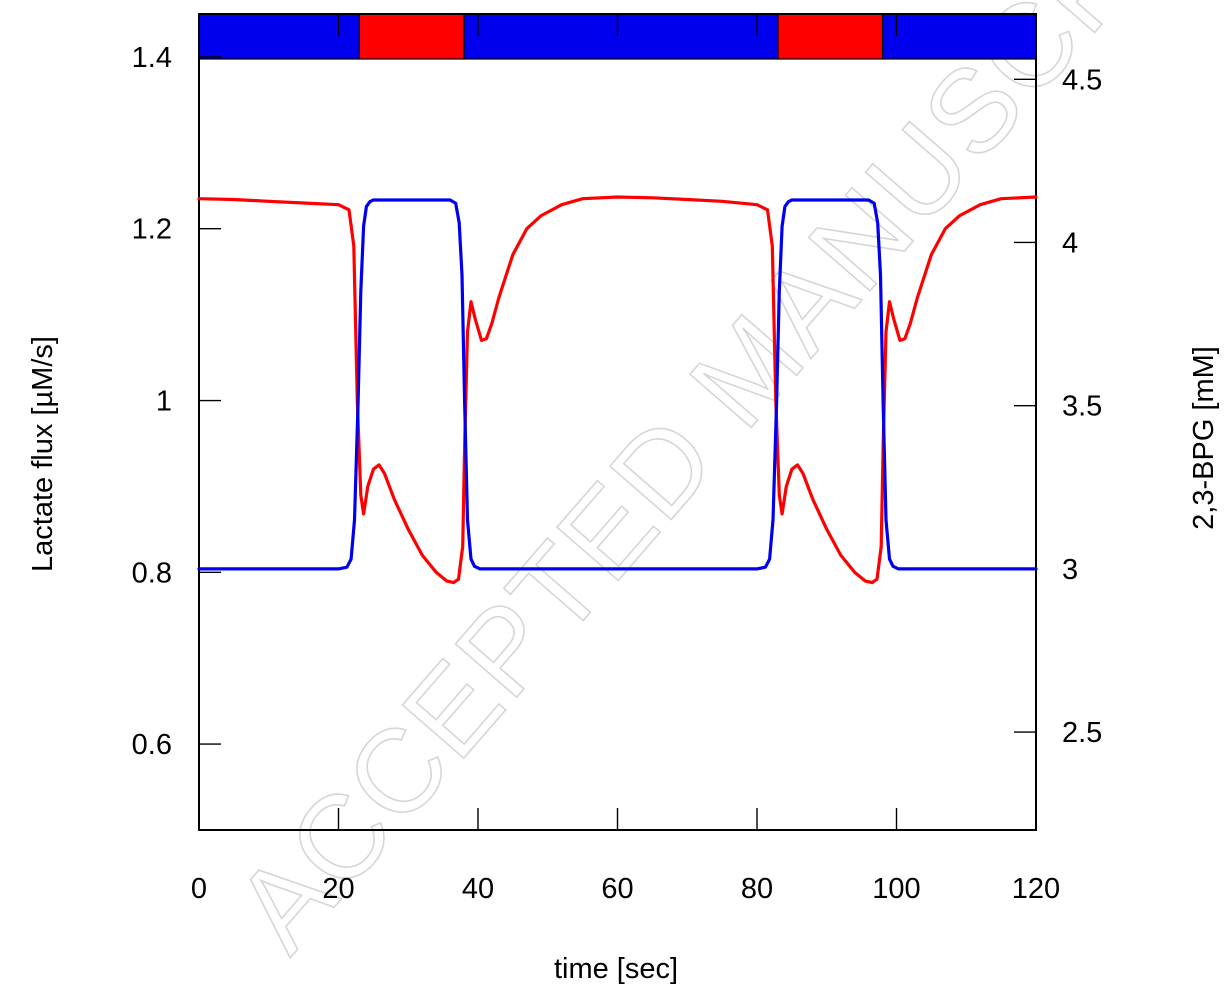  I want to click on y-left-tick-label-3: 1.2, so click(152, 230).